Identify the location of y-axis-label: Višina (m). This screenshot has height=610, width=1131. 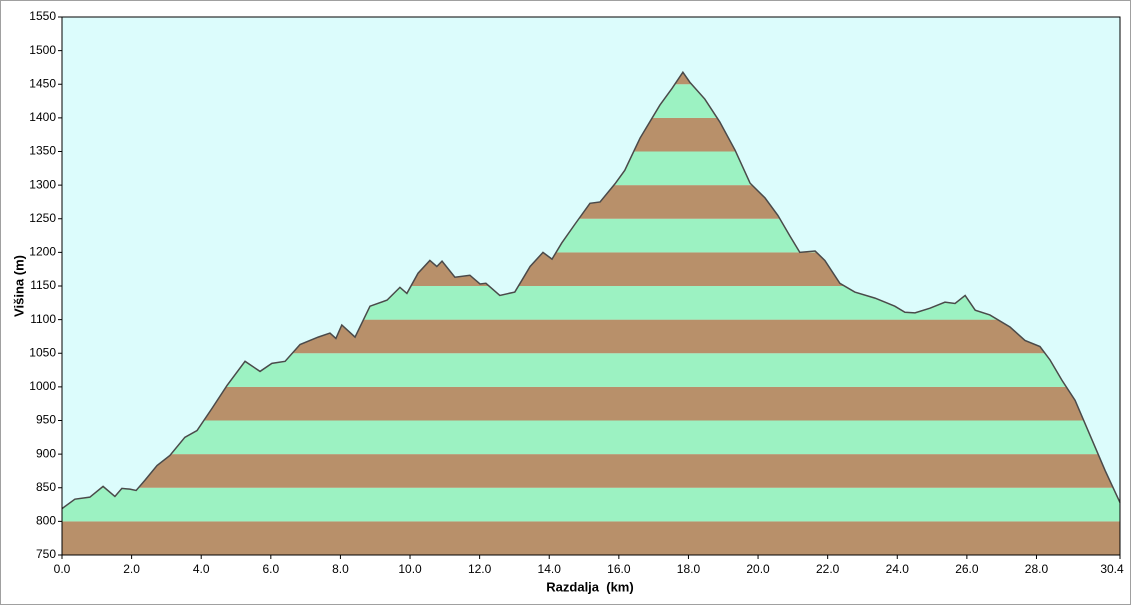
(18, 286).